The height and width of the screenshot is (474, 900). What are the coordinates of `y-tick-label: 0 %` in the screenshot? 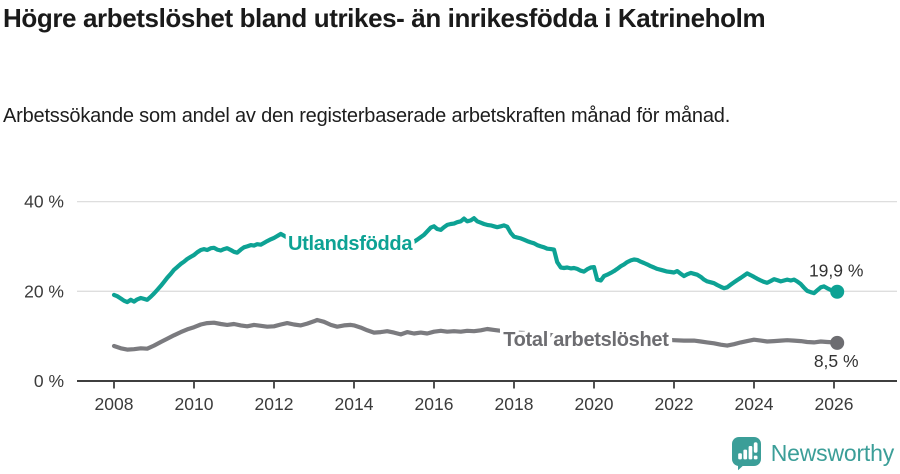 It's located at (49, 381).